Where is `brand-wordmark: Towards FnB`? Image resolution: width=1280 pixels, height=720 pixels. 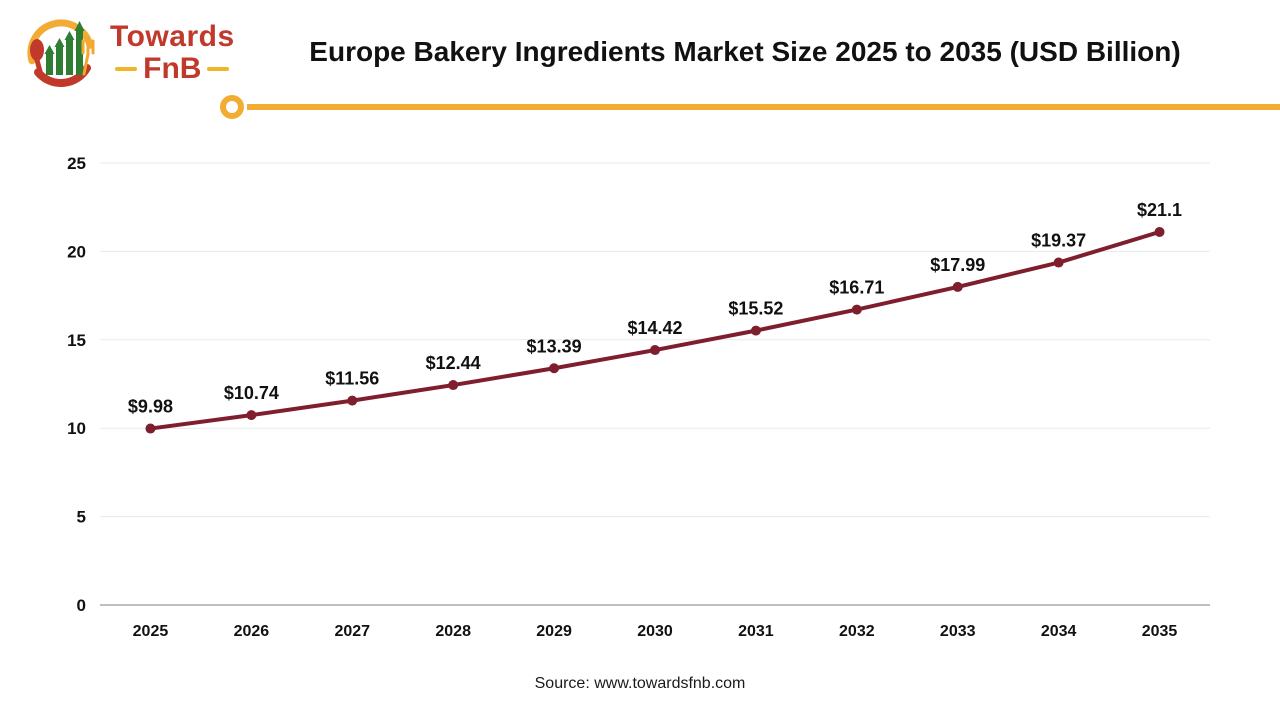
brand-wordmark: Towards FnB is located at coordinates (172, 53).